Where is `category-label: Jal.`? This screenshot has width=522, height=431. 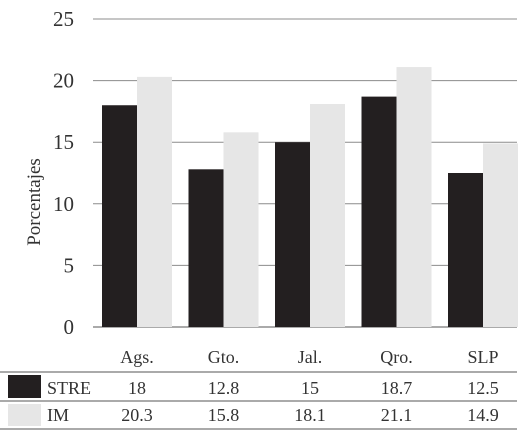
category-label: Jal. is located at coordinates (310, 357).